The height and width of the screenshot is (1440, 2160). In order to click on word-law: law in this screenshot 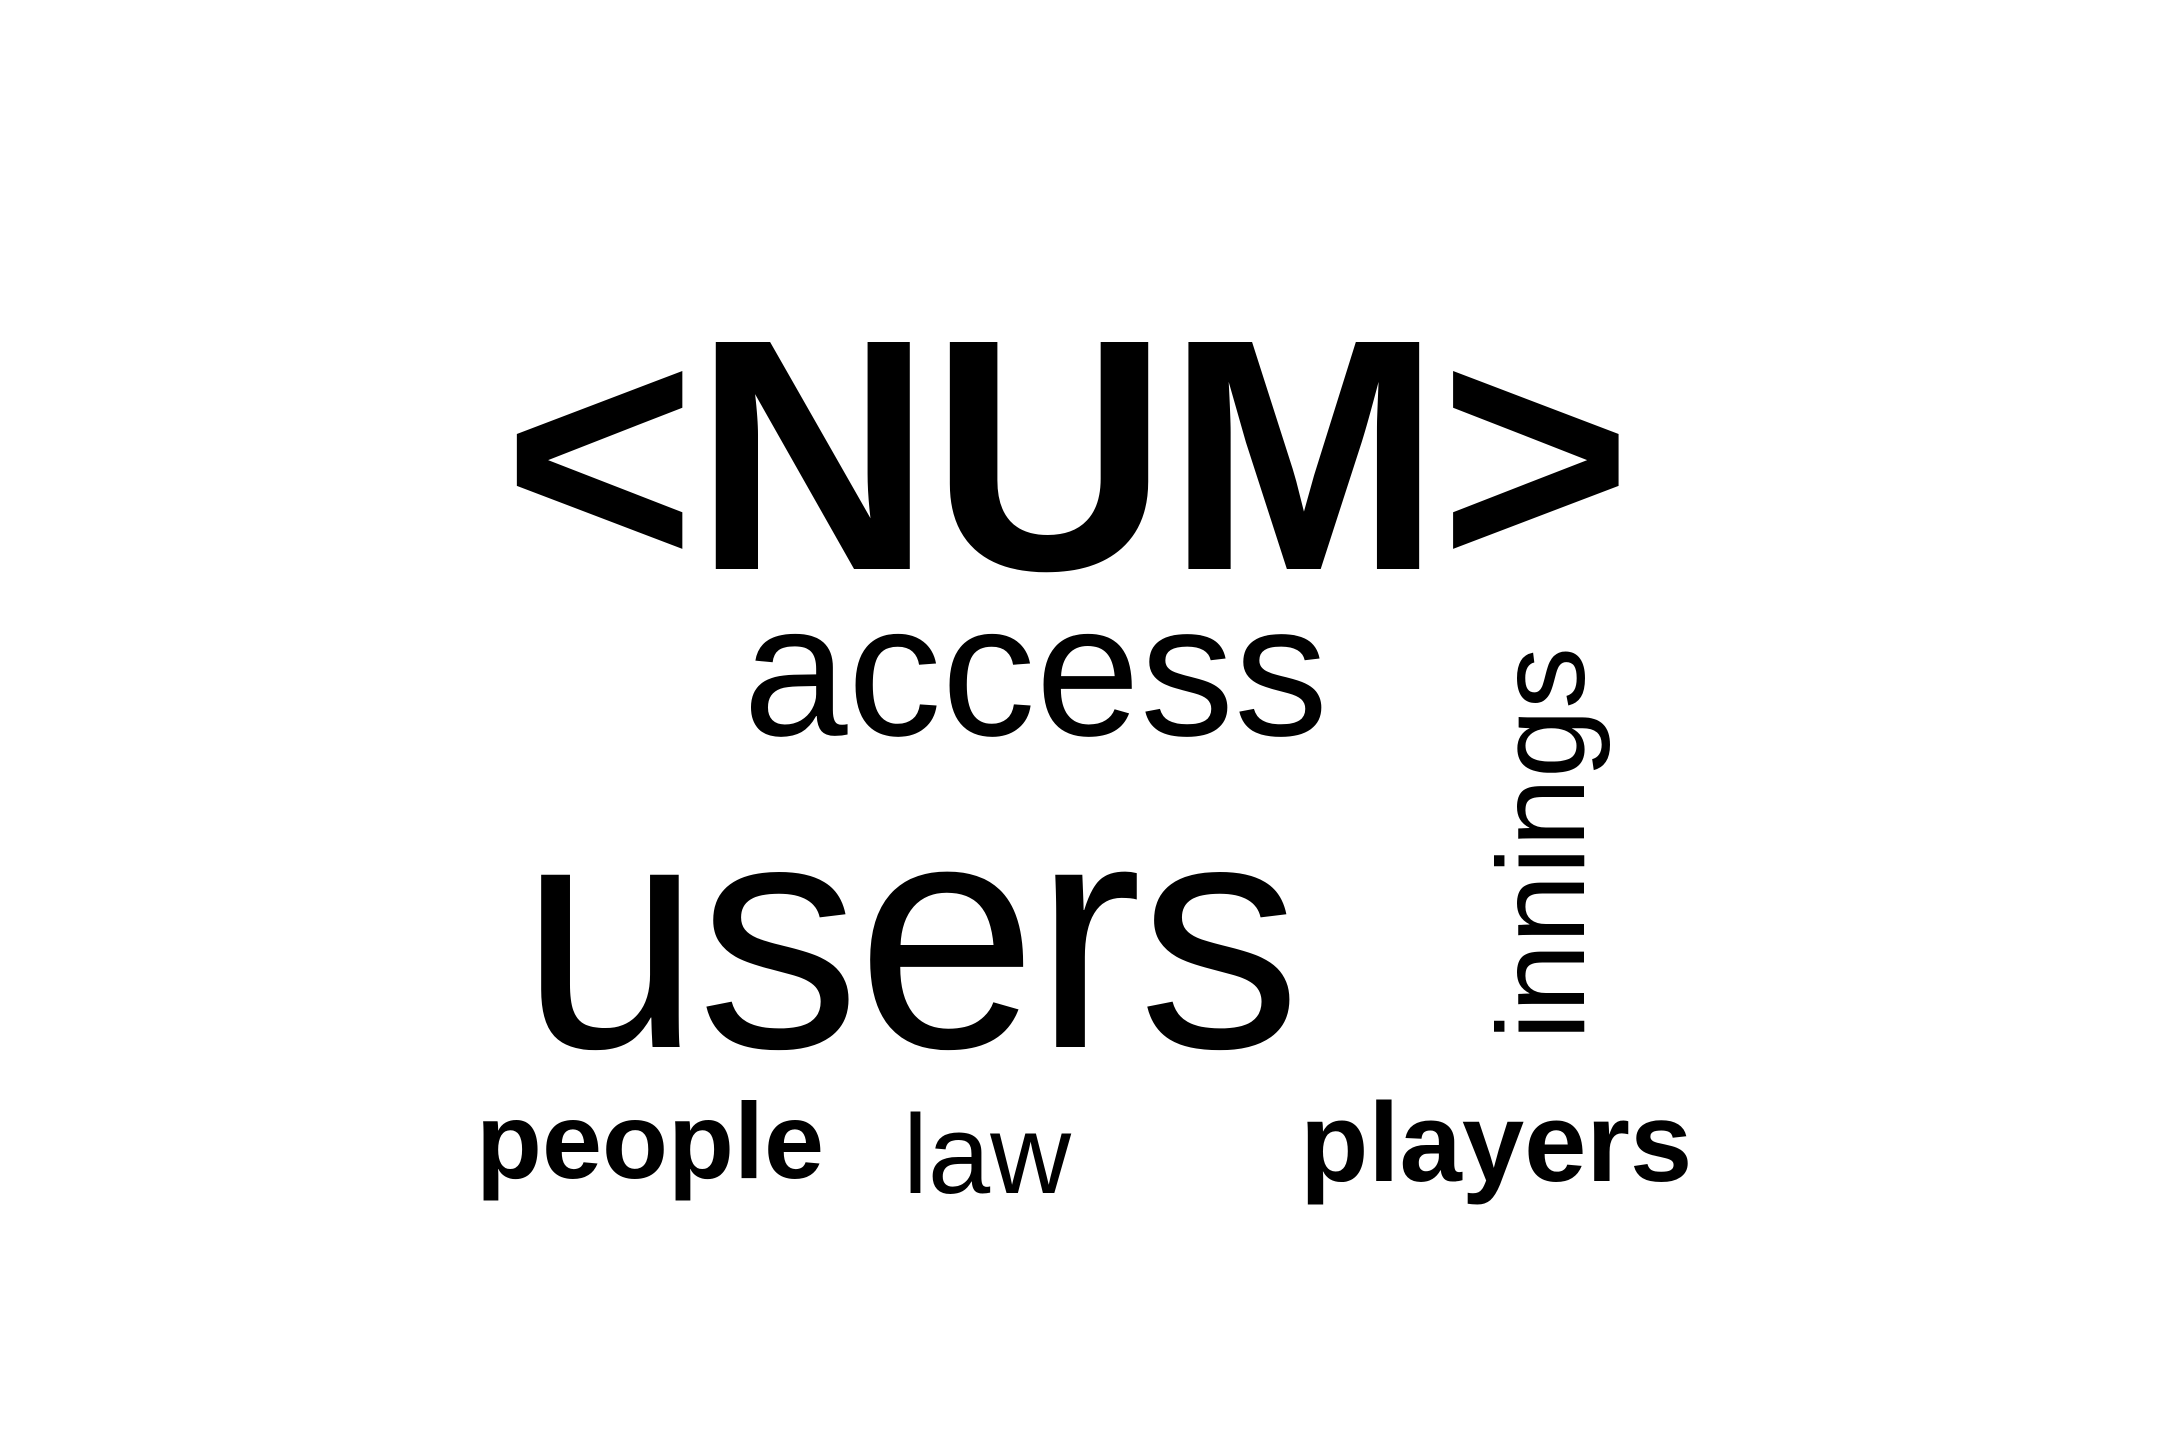, I will do `click(987, 1154)`.